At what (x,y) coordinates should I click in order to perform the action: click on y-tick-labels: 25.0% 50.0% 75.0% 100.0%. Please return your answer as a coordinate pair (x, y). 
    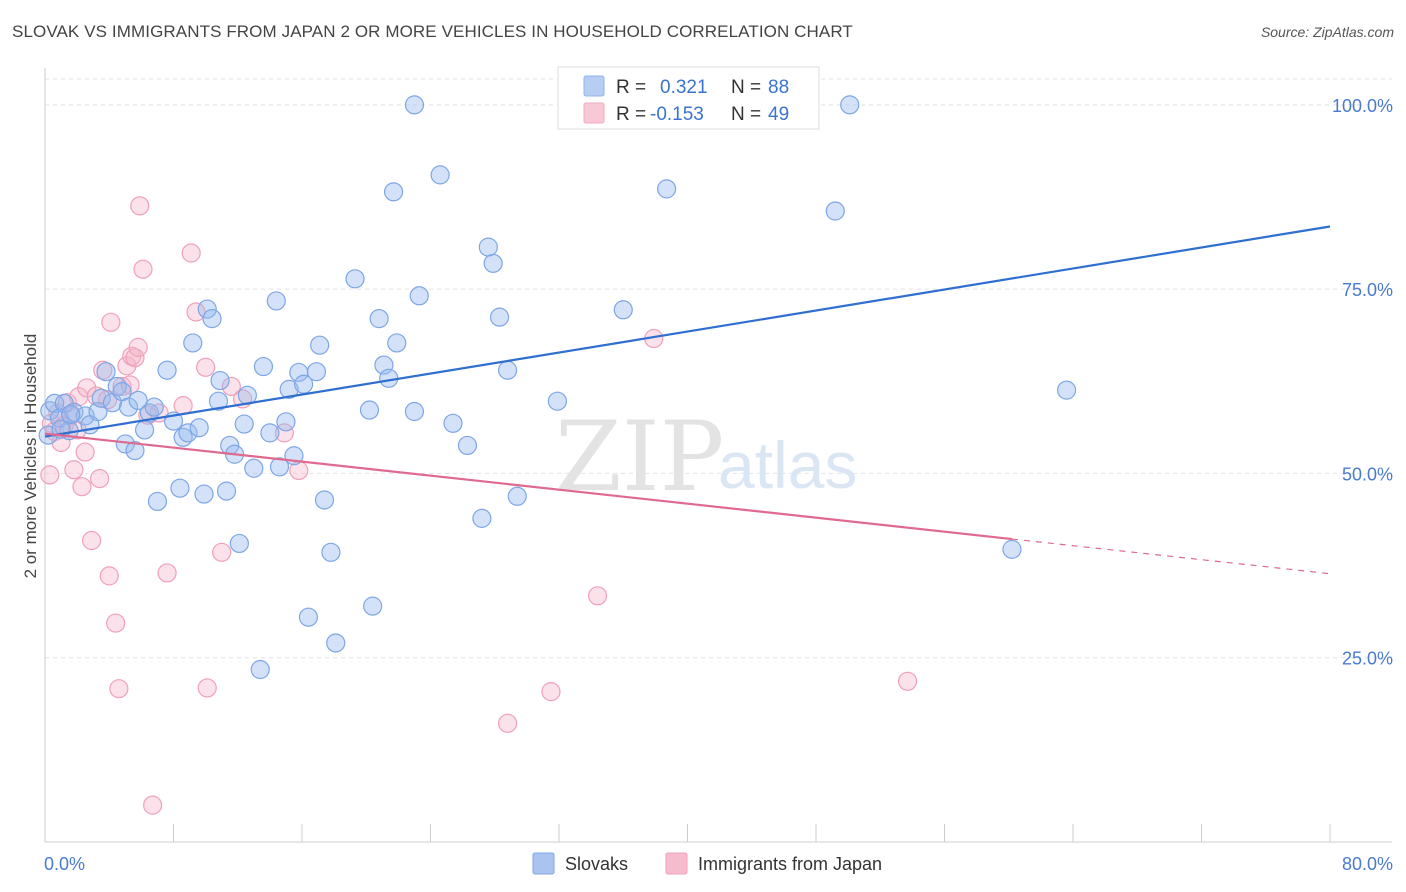
    Looking at the image, I should click on (1362, 382).